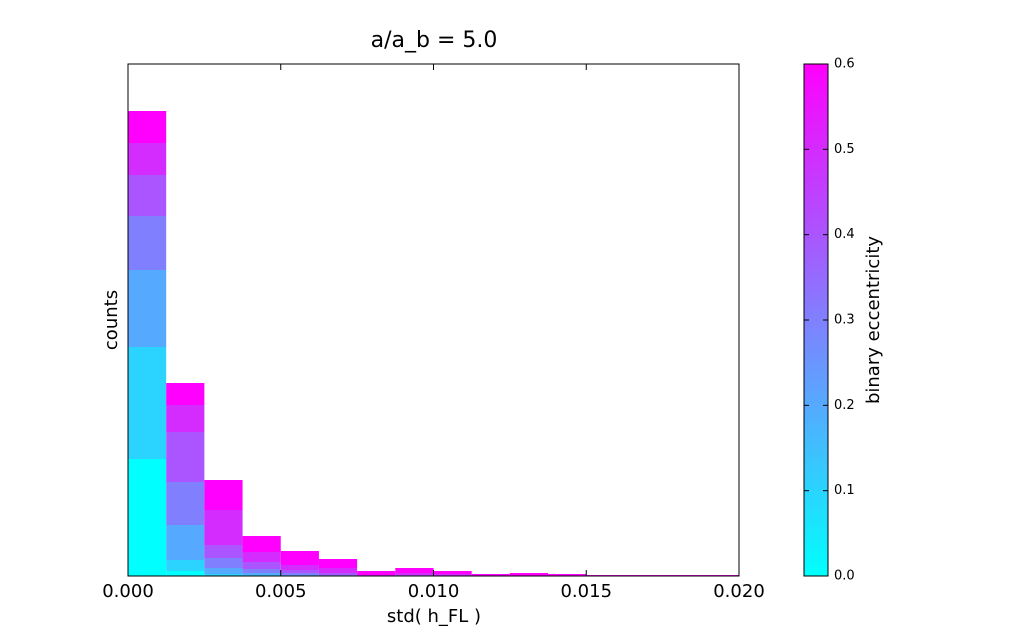 The height and width of the screenshot is (644, 1024). I want to click on colorbar-tick-label: 0.4, so click(844, 234).